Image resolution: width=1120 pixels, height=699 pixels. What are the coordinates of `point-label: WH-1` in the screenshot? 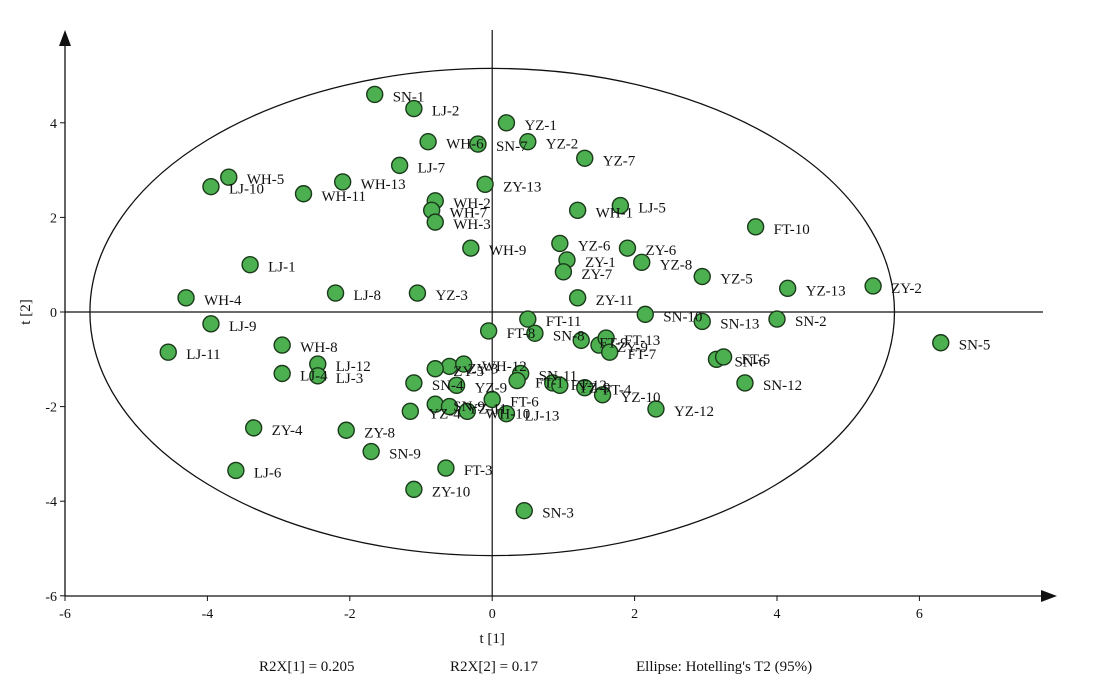 It's located at (615, 213).